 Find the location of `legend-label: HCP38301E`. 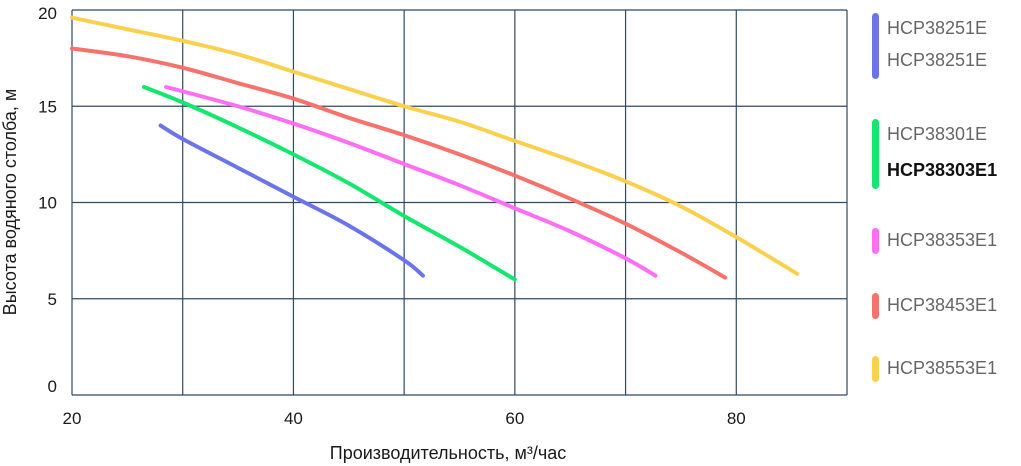

legend-label: HCP38301E is located at coordinates (937, 134).